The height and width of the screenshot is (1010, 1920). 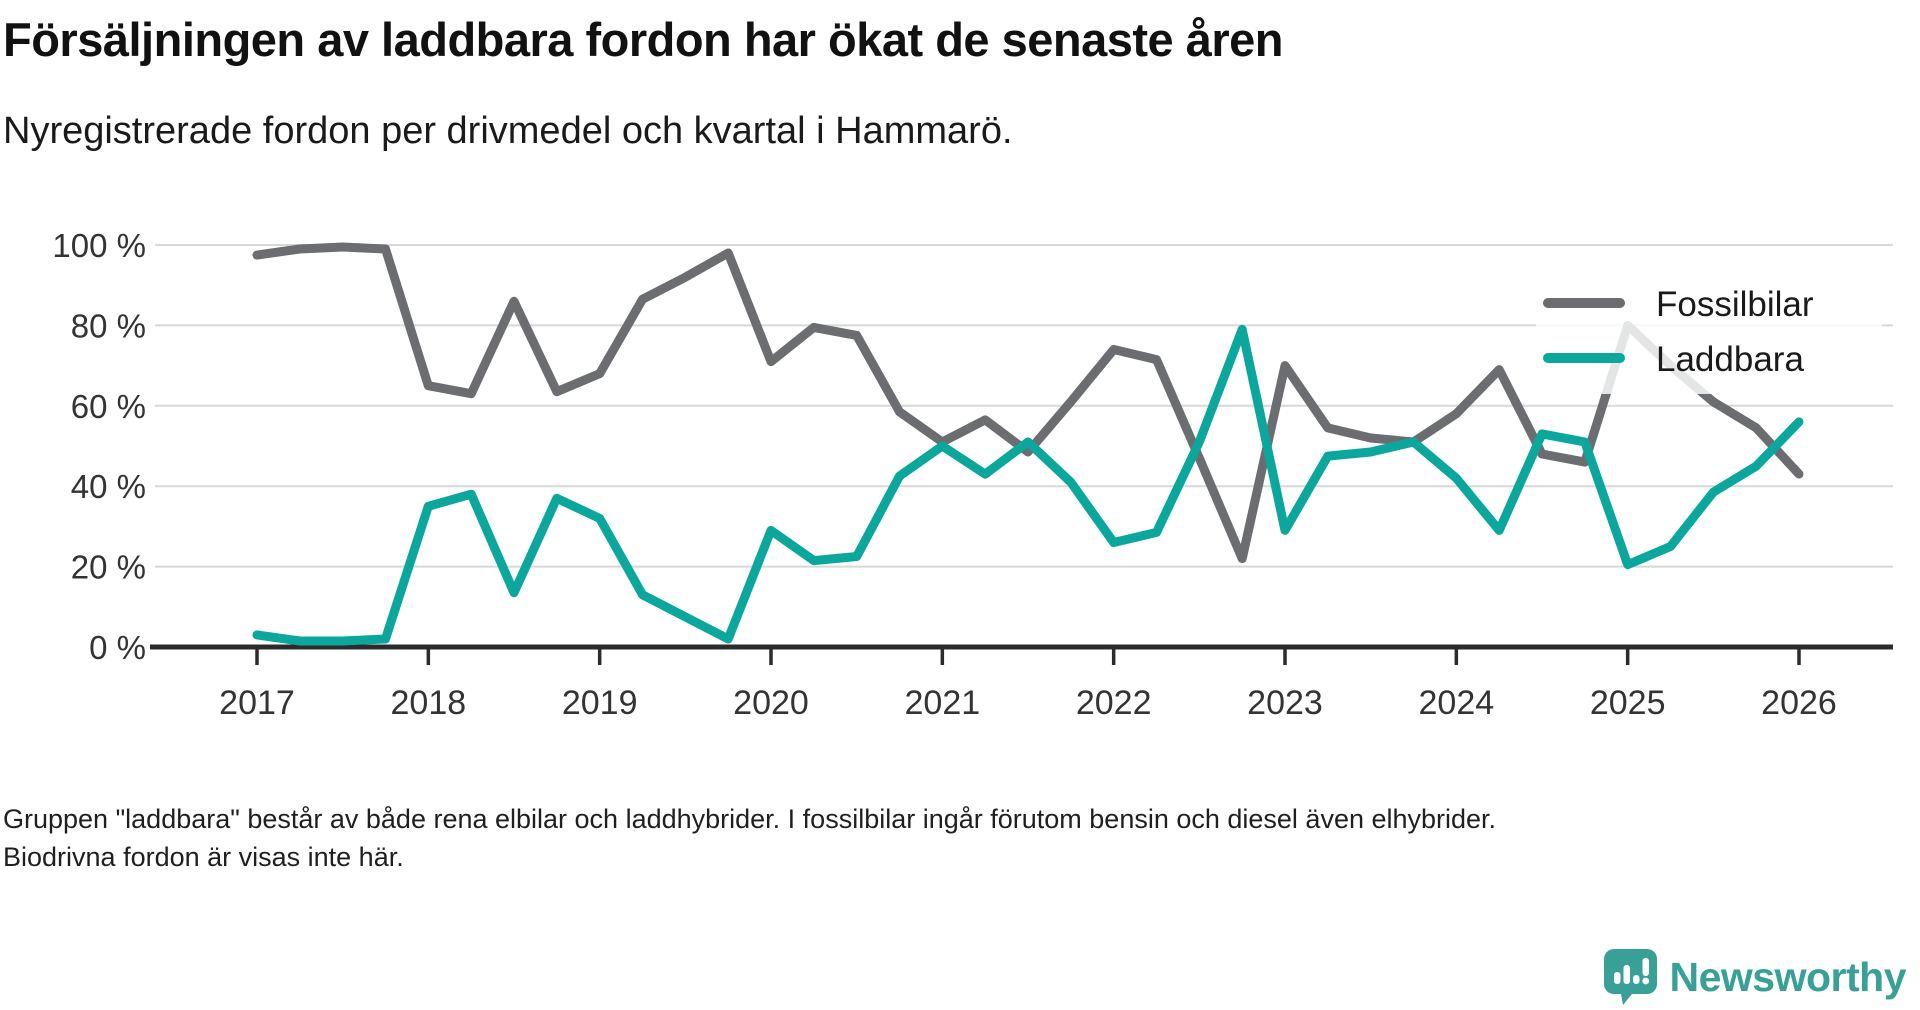 What do you see at coordinates (117, 647) in the screenshot?
I see `y-axis-label-0: 0 %` at bounding box center [117, 647].